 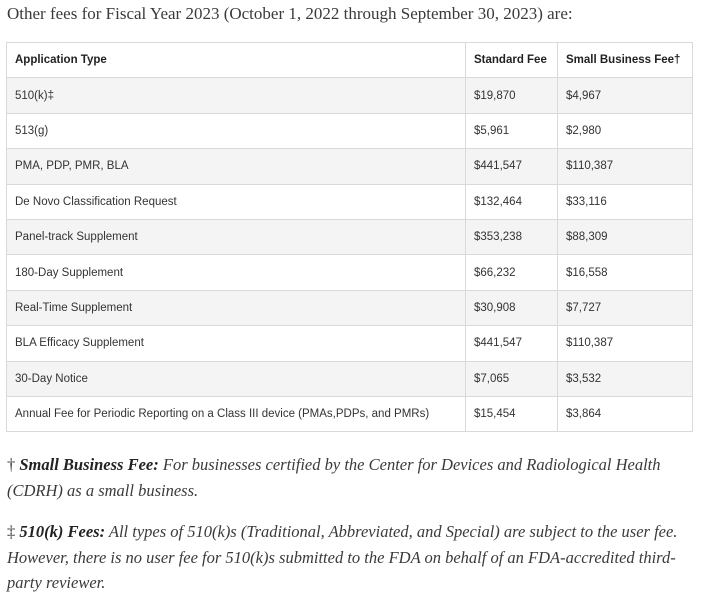 What do you see at coordinates (625, 308) in the screenshot?
I see `small-business-fee-cell: $7,727` at bounding box center [625, 308].